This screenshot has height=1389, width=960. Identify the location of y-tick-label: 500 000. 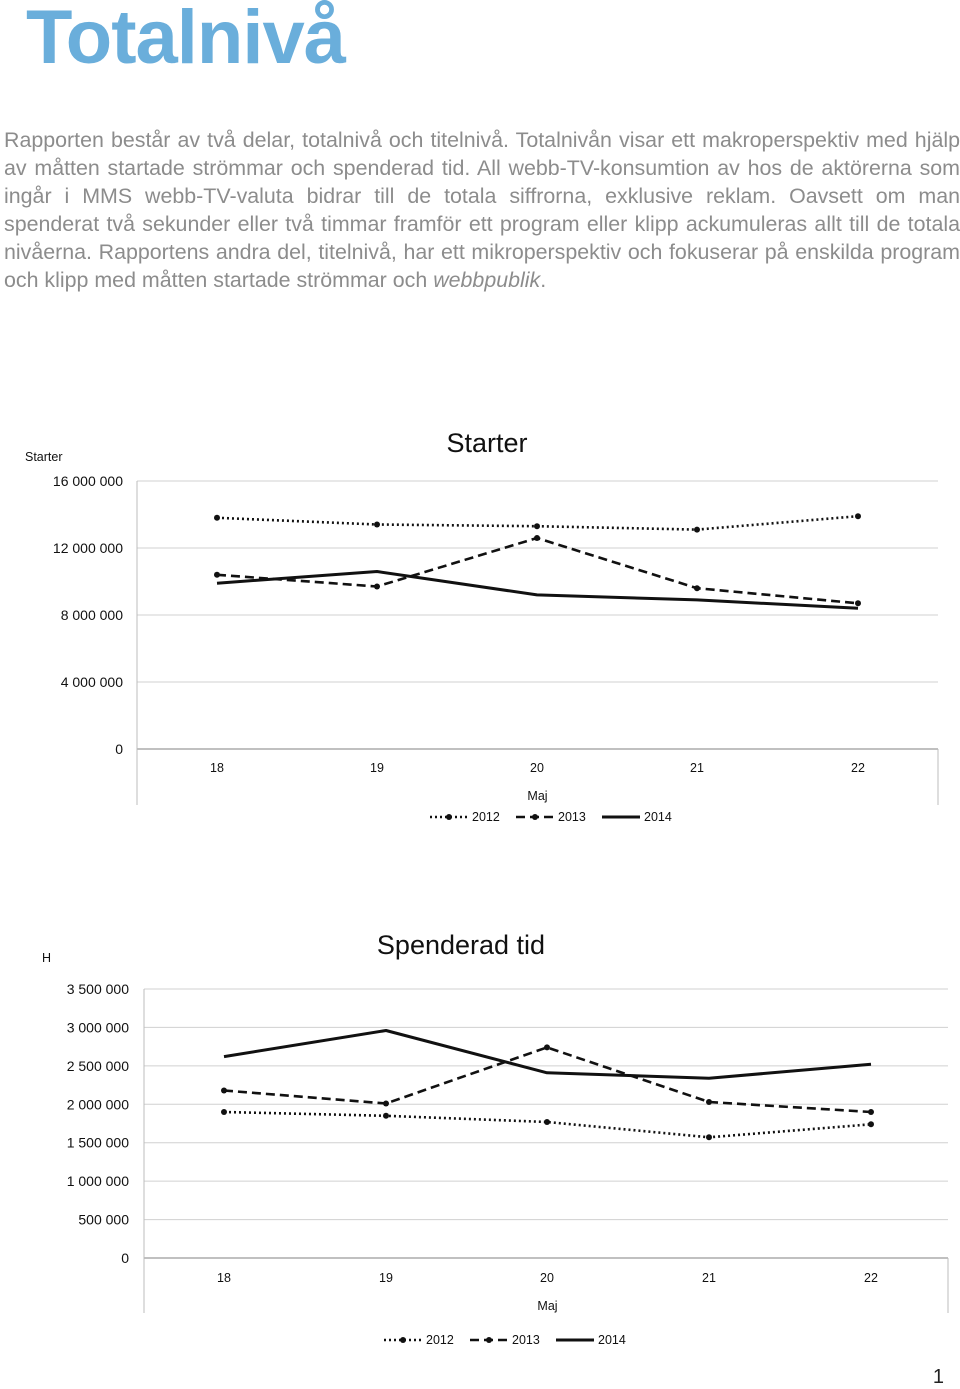
(103, 1220).